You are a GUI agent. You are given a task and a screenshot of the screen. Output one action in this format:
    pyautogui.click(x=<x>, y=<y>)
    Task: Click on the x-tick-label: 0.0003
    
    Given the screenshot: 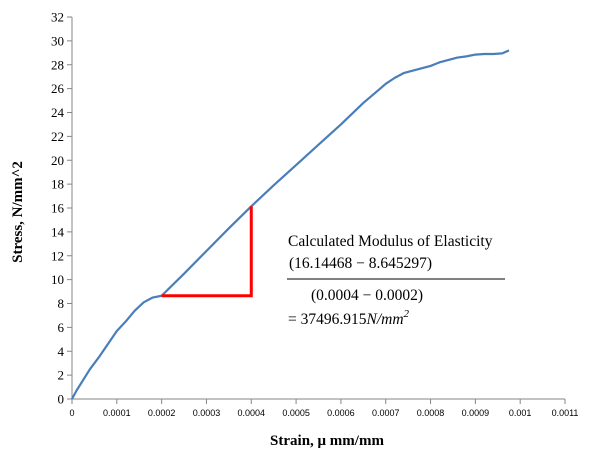 What is the action you would take?
    pyautogui.click(x=207, y=413)
    